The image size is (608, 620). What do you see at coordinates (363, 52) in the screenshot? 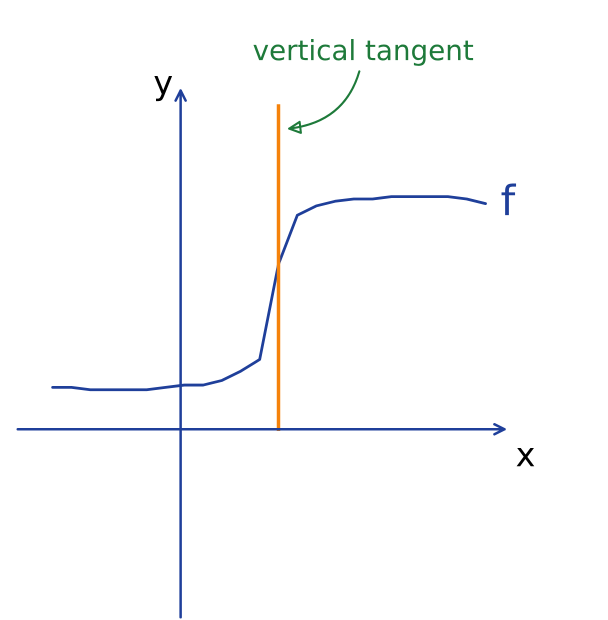
I see `text: vertical tangent` at bounding box center [363, 52].